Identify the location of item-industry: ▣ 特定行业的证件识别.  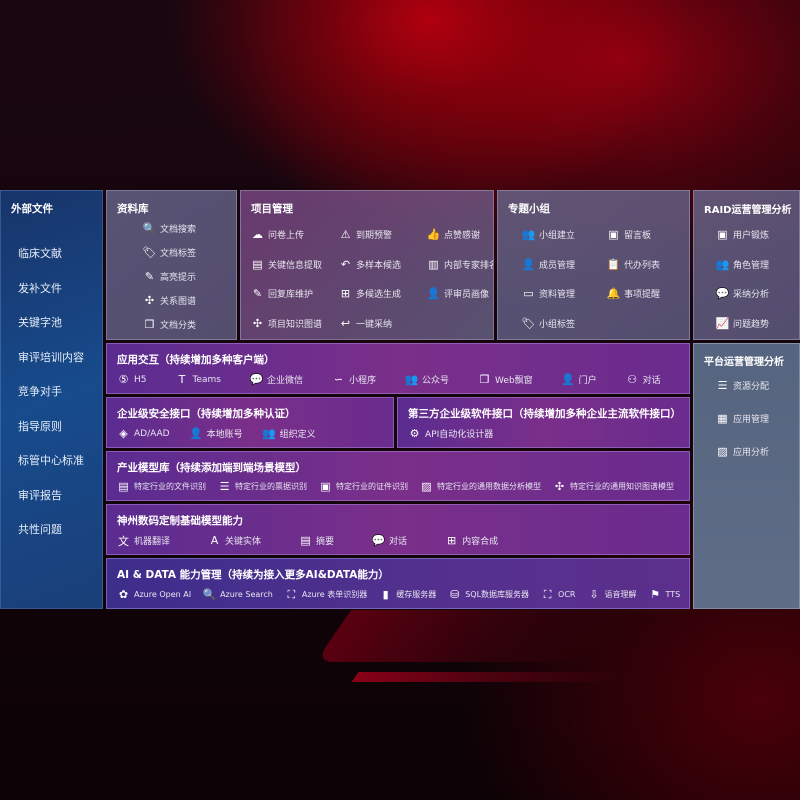
(363, 486).